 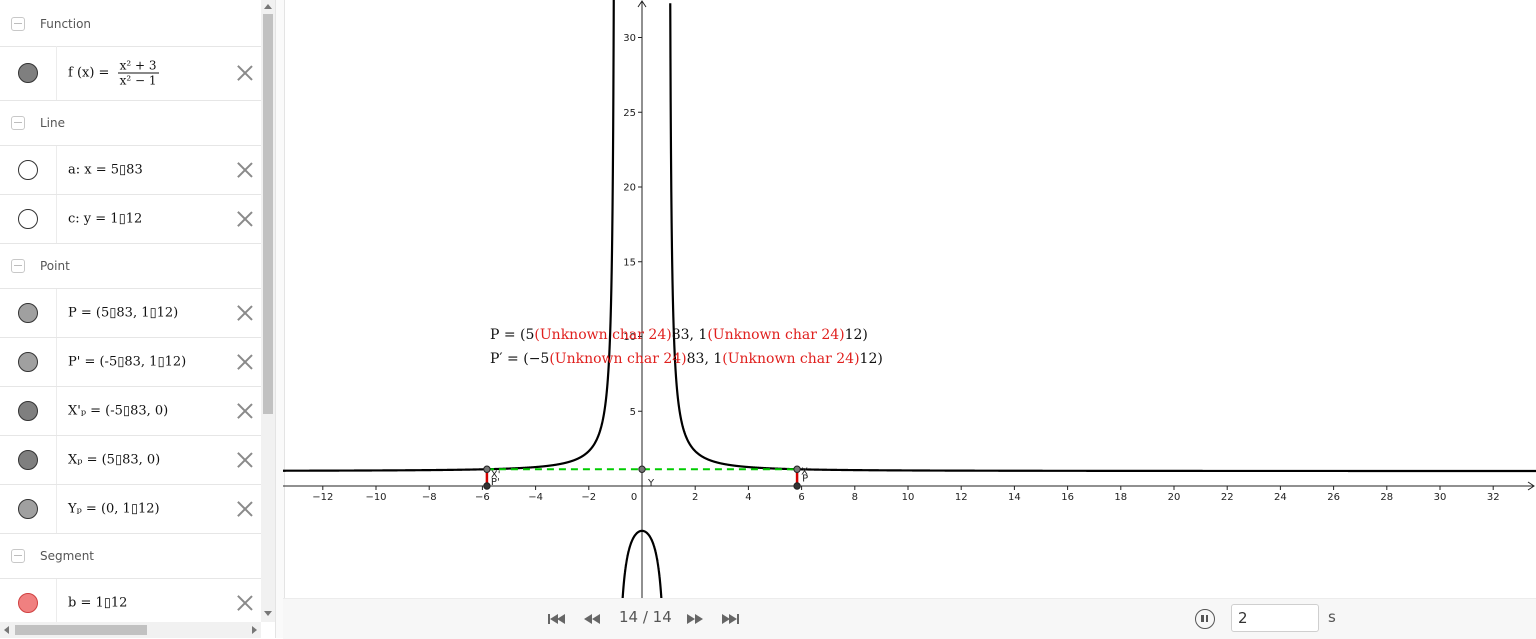 What do you see at coordinates (487, 486) in the screenshot?
I see `point-X-prime-P` at bounding box center [487, 486].